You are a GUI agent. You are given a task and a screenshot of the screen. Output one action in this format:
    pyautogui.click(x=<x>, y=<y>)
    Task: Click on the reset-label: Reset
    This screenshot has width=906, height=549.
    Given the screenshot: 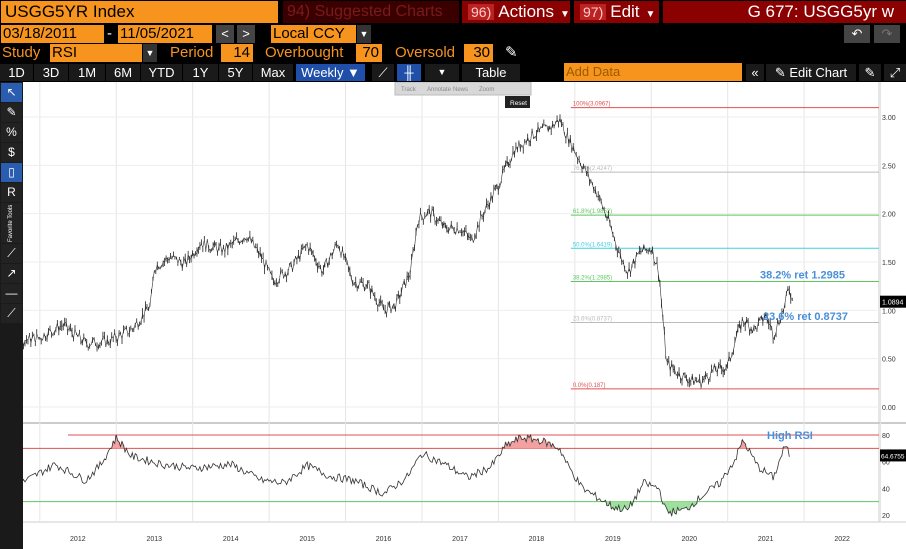 What is the action you would take?
    pyautogui.click(x=518, y=103)
    